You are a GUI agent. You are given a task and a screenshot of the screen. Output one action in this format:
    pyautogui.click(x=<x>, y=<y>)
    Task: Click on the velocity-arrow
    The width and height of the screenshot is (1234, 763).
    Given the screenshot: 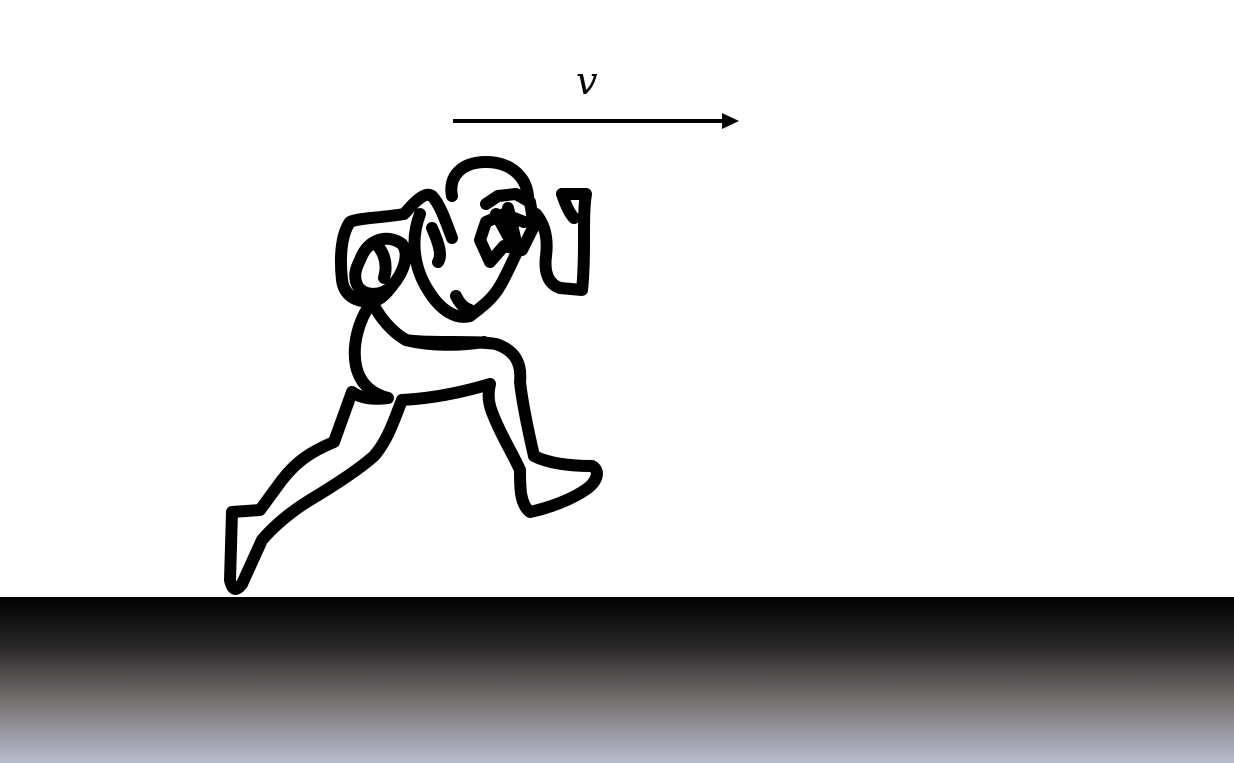 What is the action you would take?
    pyautogui.click(x=596, y=121)
    